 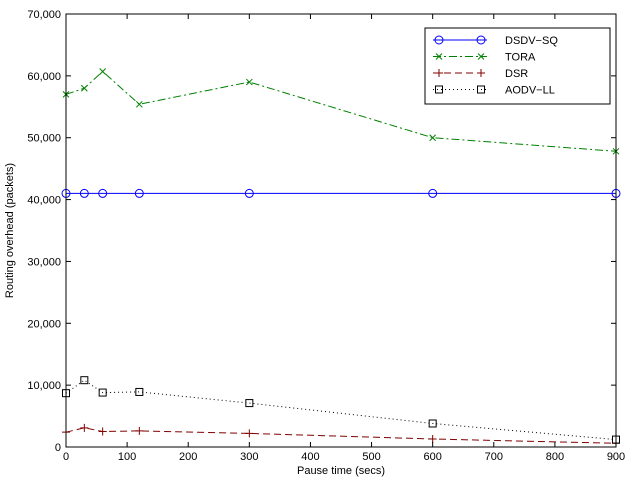 What do you see at coordinates (44, 139) in the screenshot?
I see `y-tick-label: 50,000` at bounding box center [44, 139].